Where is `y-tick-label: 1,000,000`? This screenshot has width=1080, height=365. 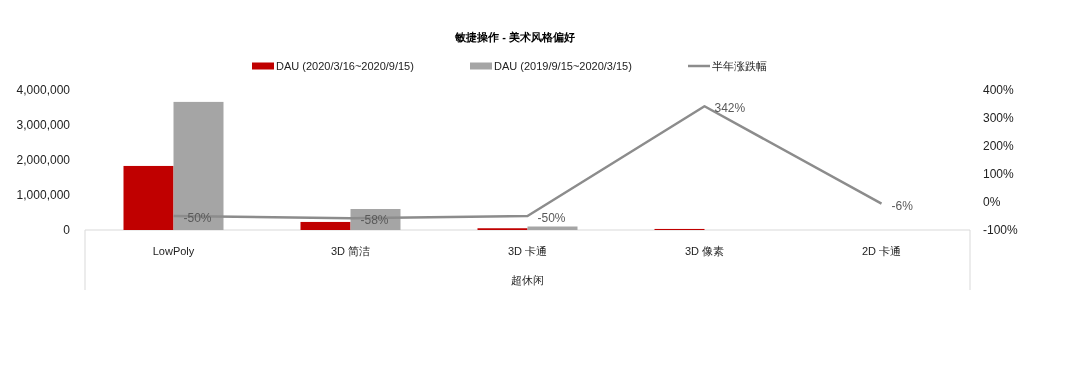
y-tick-label: 1,000,000 is located at coordinates (43, 195).